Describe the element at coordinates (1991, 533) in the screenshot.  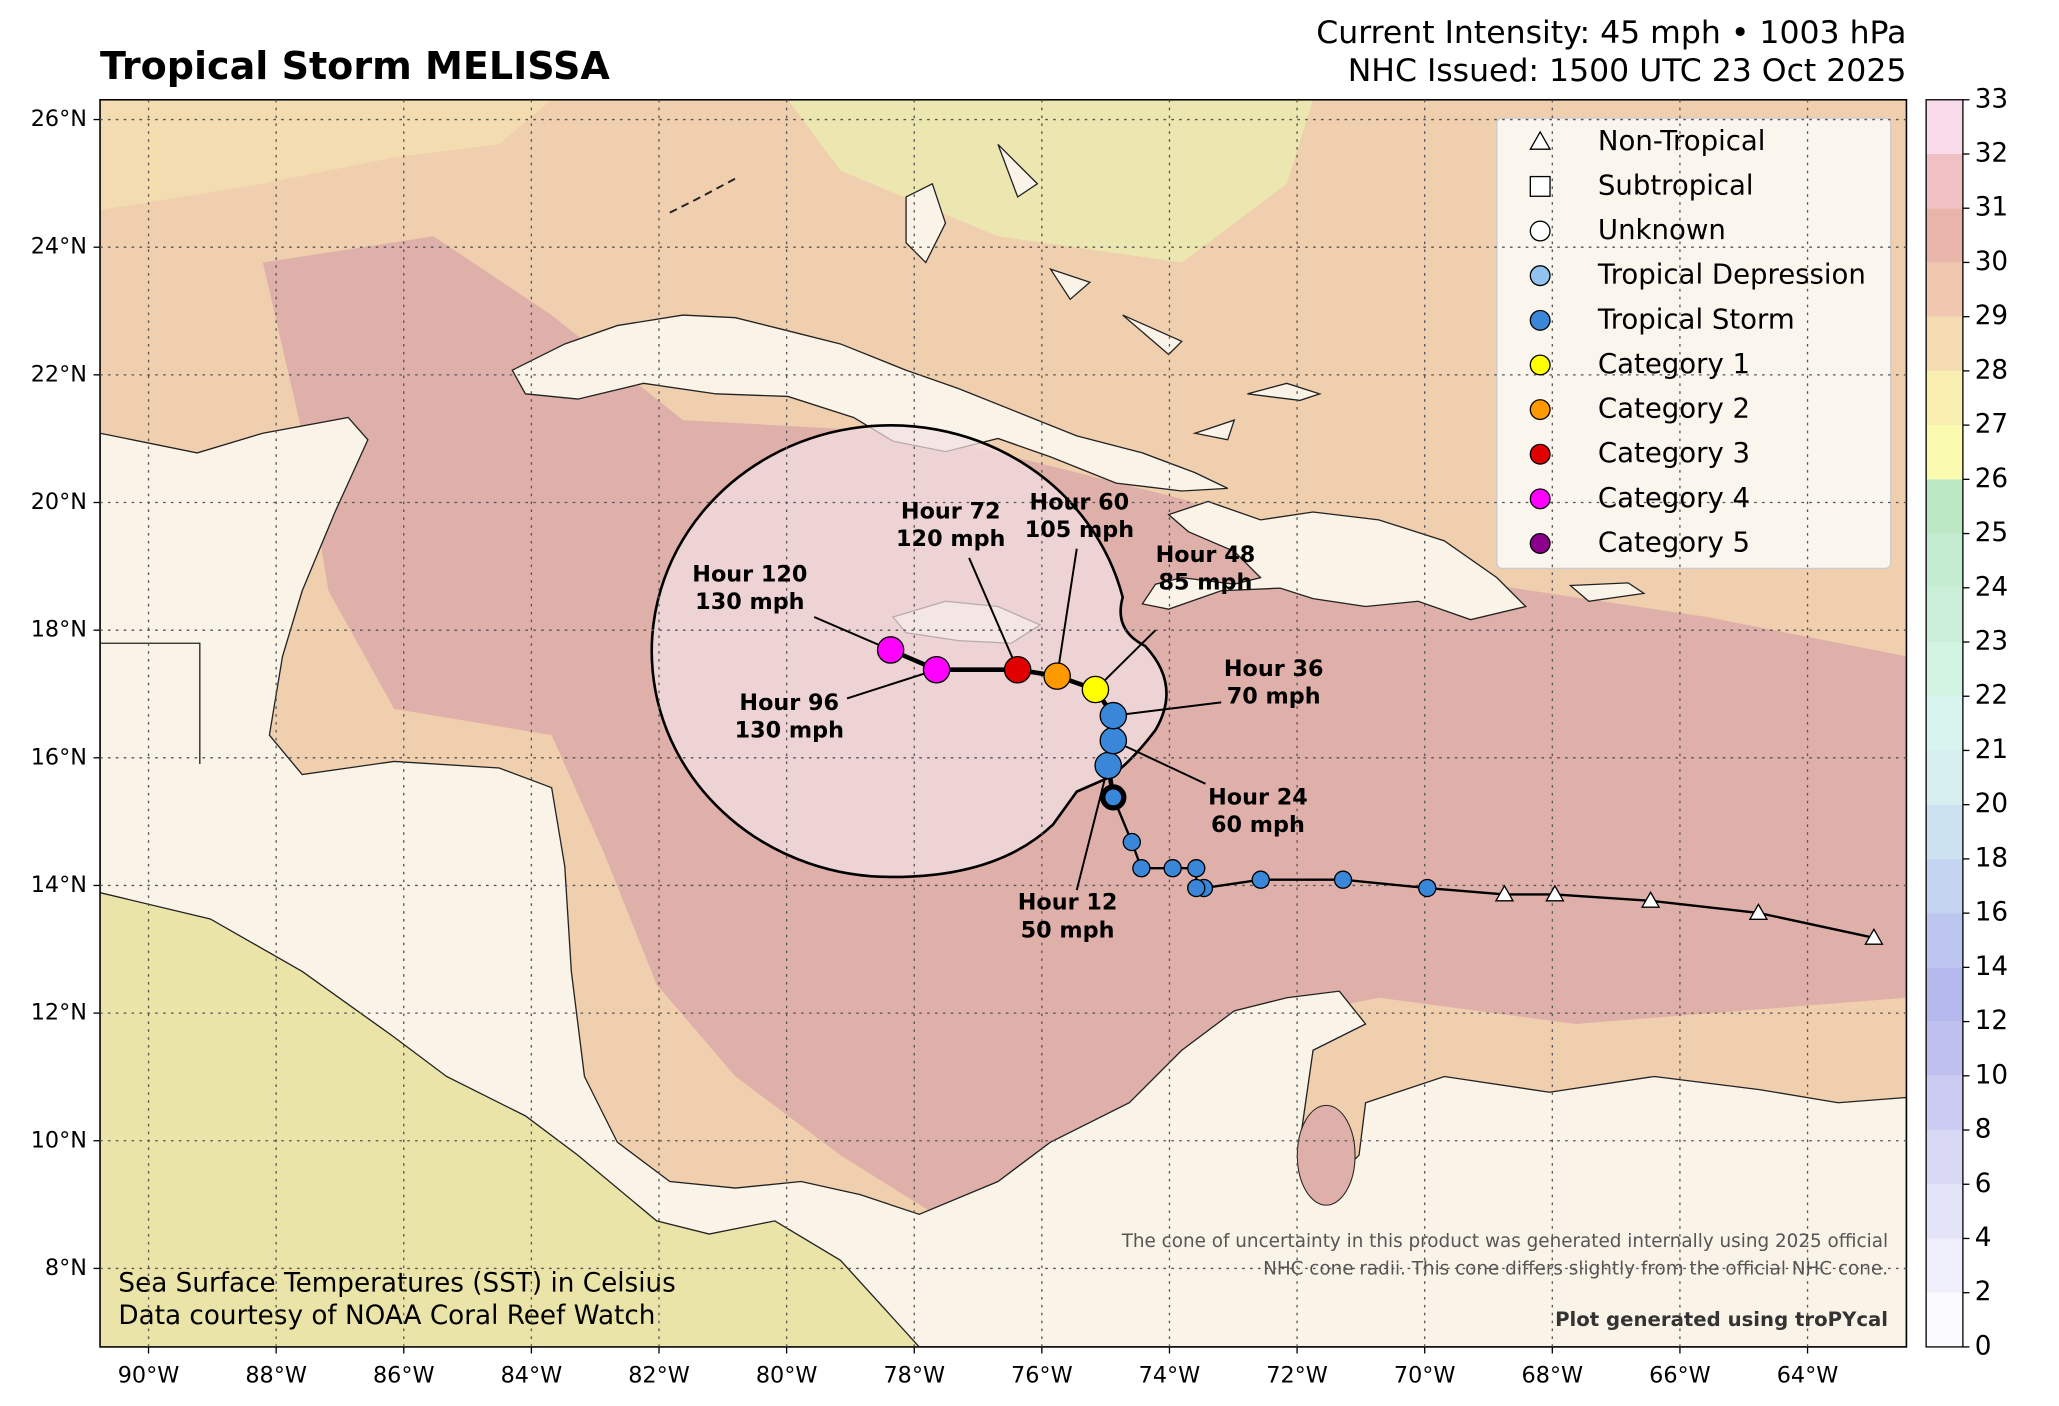
I see `colorbar-label: 25` at that location.